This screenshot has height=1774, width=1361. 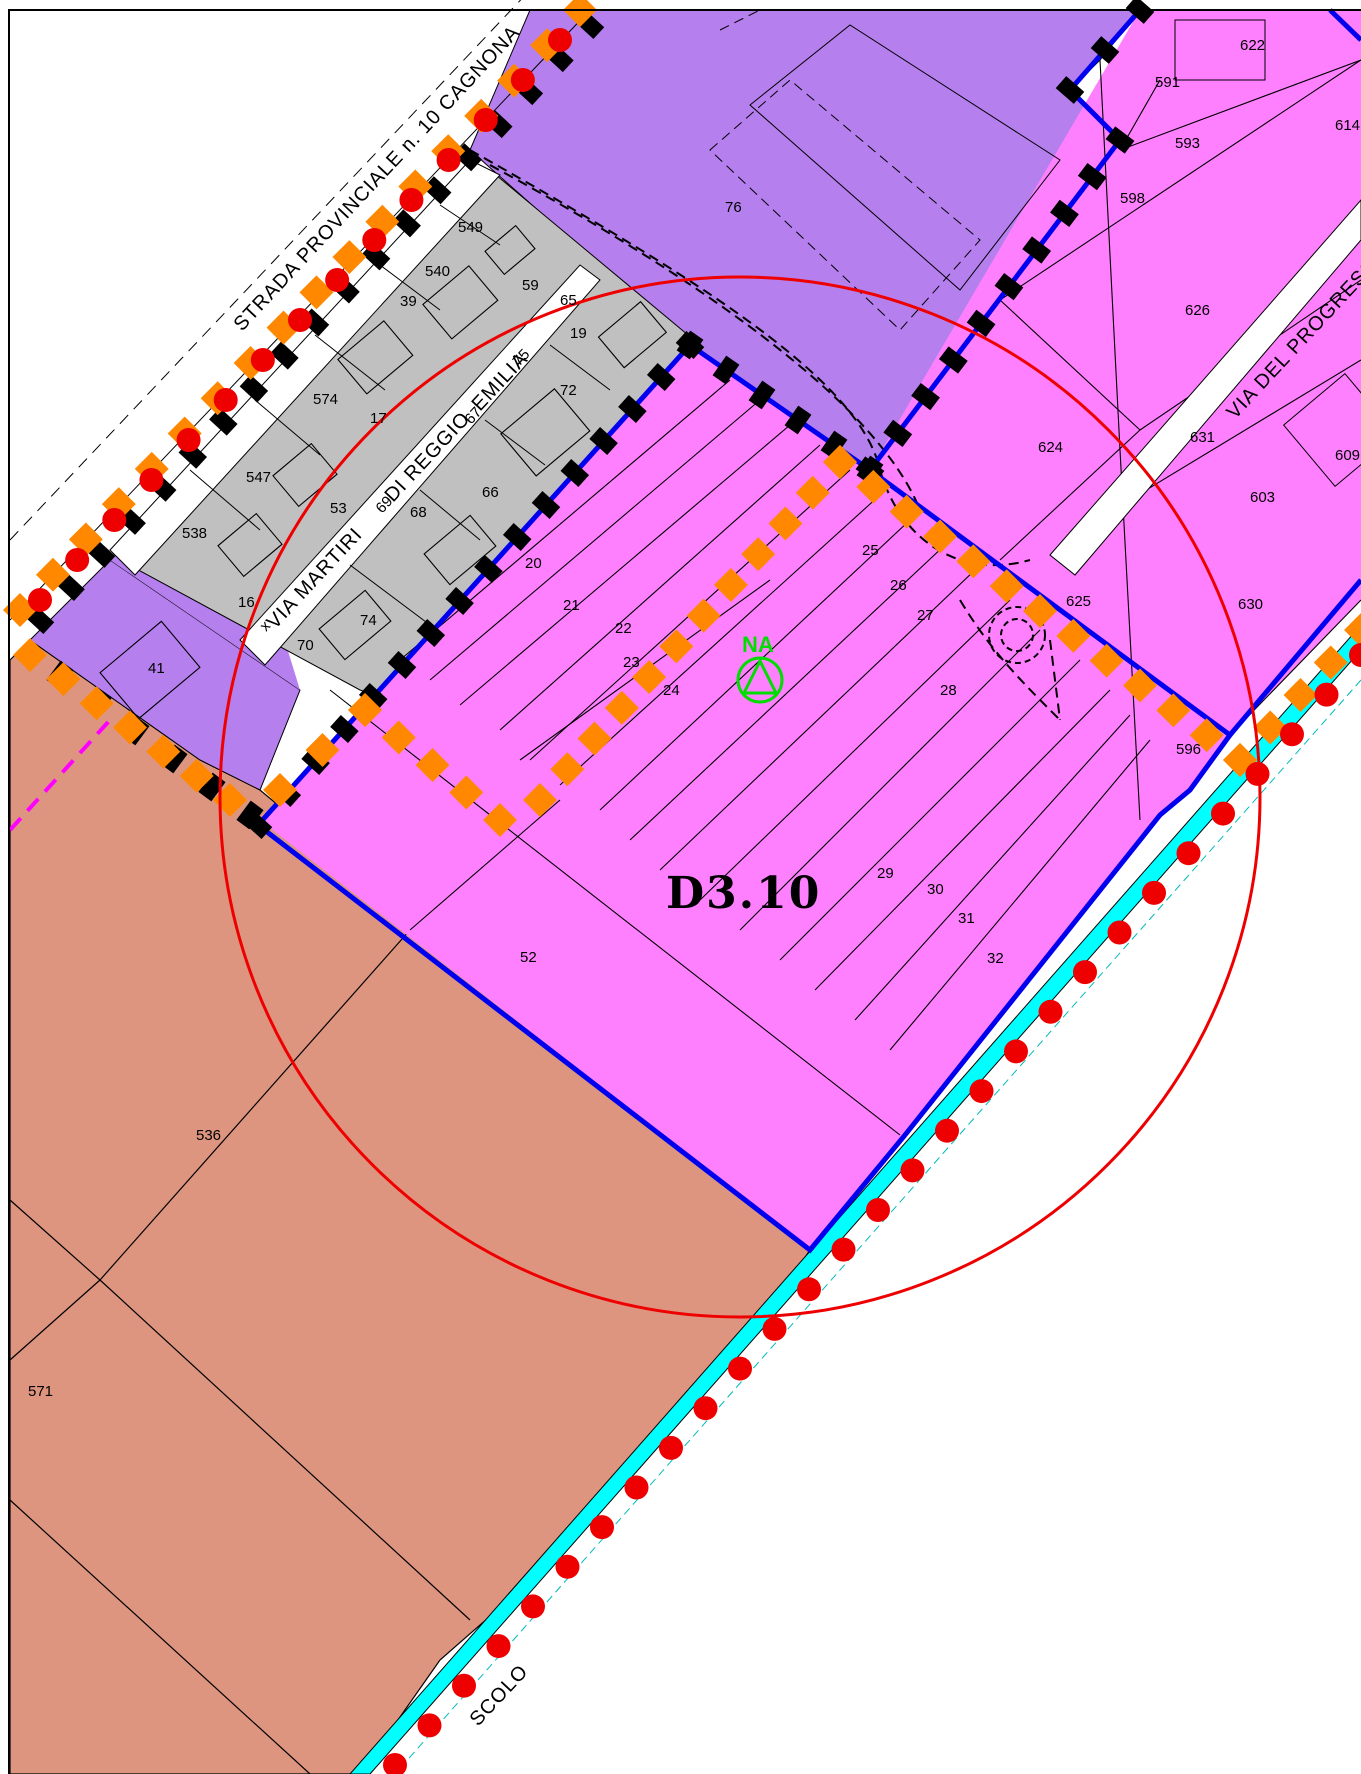 What do you see at coordinates (948, 690) in the screenshot?
I see `parcel-label: 28` at bounding box center [948, 690].